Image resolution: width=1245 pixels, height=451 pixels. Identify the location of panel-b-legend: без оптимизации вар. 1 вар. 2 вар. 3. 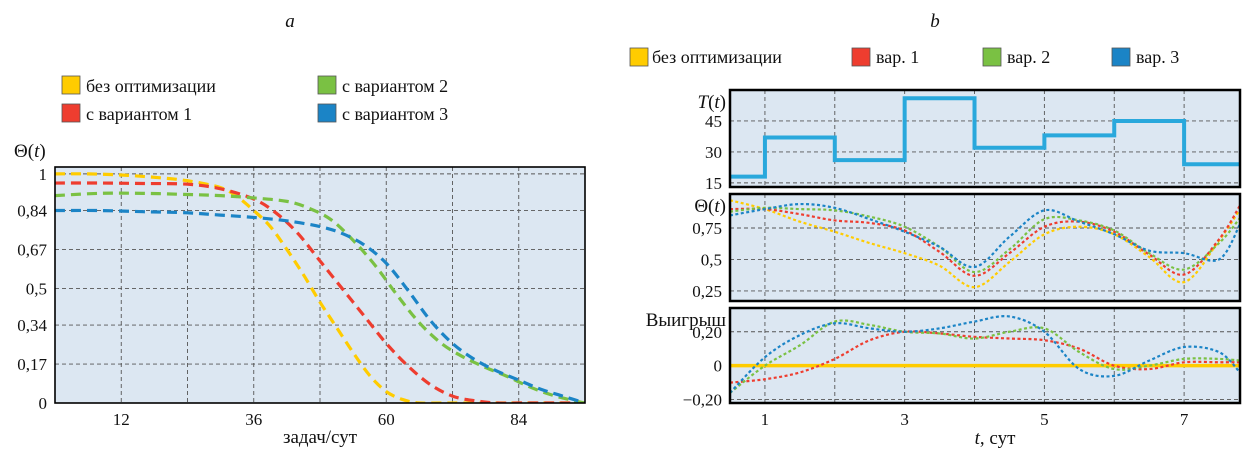
(904, 57).